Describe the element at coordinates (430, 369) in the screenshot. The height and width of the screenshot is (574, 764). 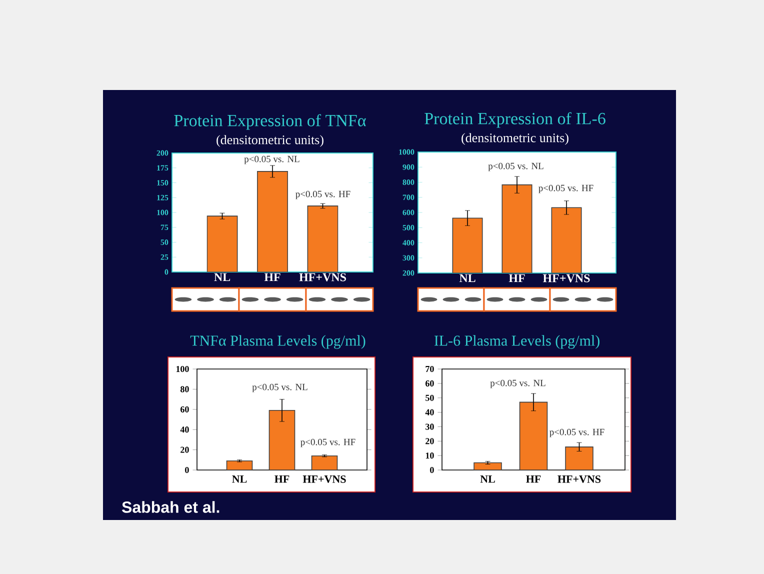
I see `y-tick-label: 70` at that location.